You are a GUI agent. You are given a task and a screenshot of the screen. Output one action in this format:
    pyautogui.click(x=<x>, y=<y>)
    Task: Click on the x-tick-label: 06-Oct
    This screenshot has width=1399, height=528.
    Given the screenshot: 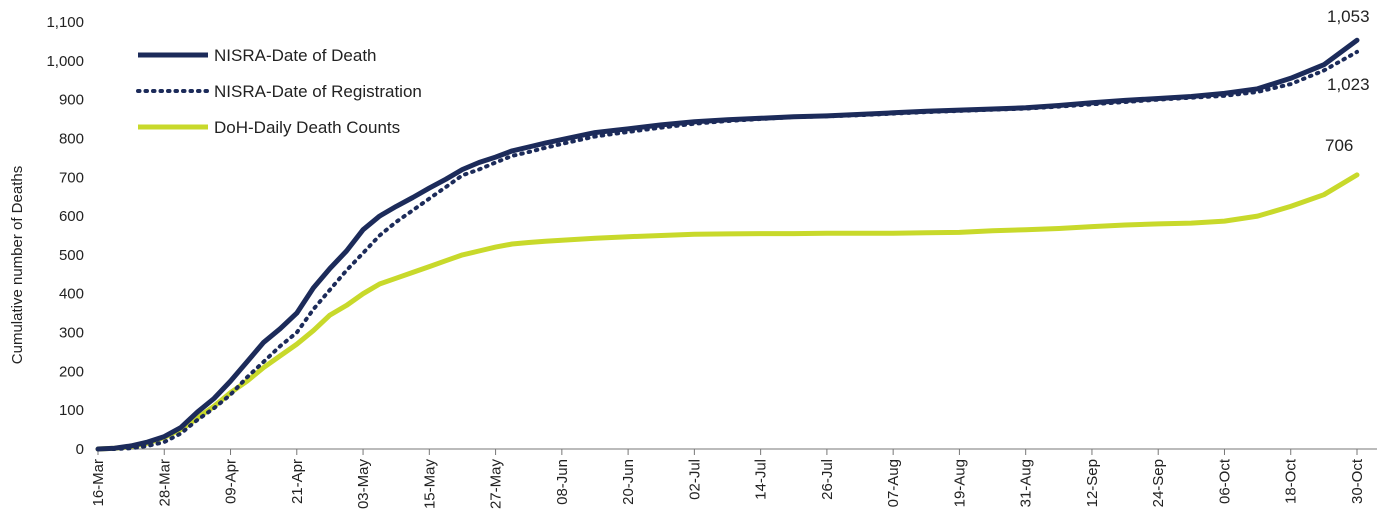 What is the action you would take?
    pyautogui.click(x=1224, y=481)
    